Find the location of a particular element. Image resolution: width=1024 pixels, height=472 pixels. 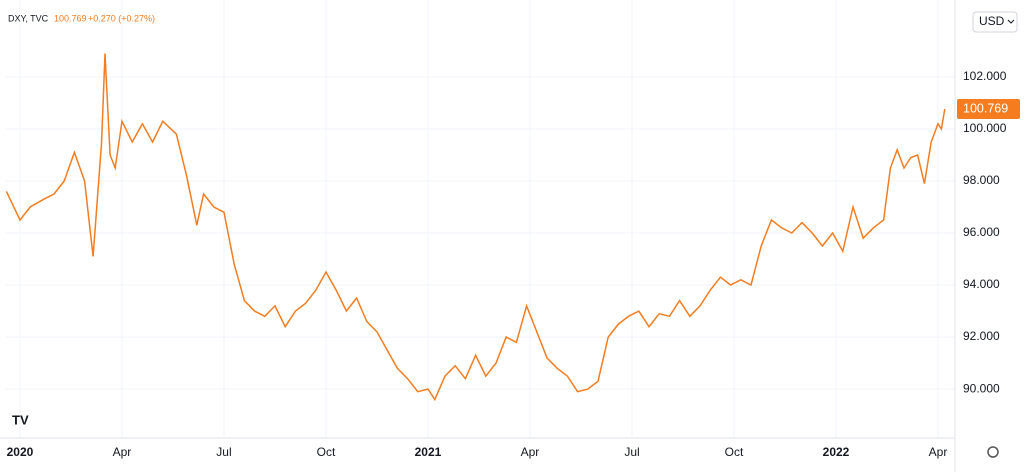

y-tick-label: 100.000 is located at coordinates (985, 128).